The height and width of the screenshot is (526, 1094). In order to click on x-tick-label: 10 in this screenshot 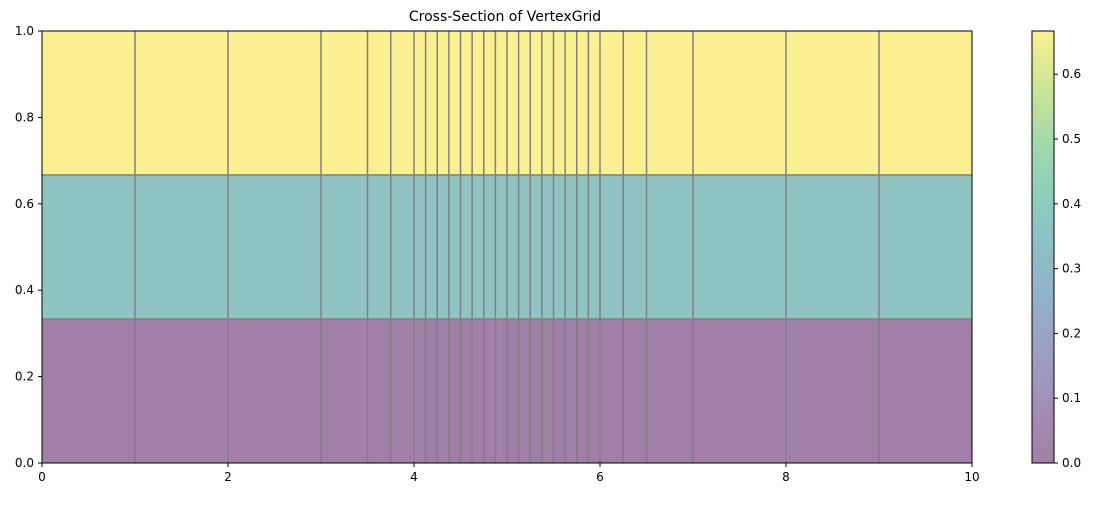, I will do `click(971, 477)`.